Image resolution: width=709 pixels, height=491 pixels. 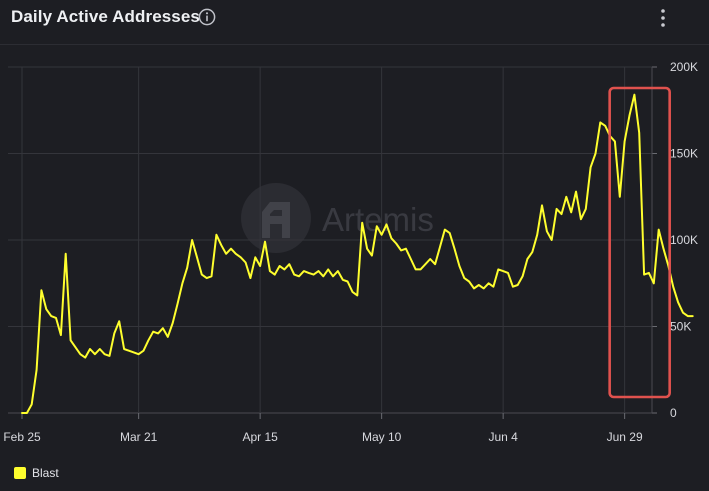 I want to click on watermark: Artemis, so click(x=337, y=218).